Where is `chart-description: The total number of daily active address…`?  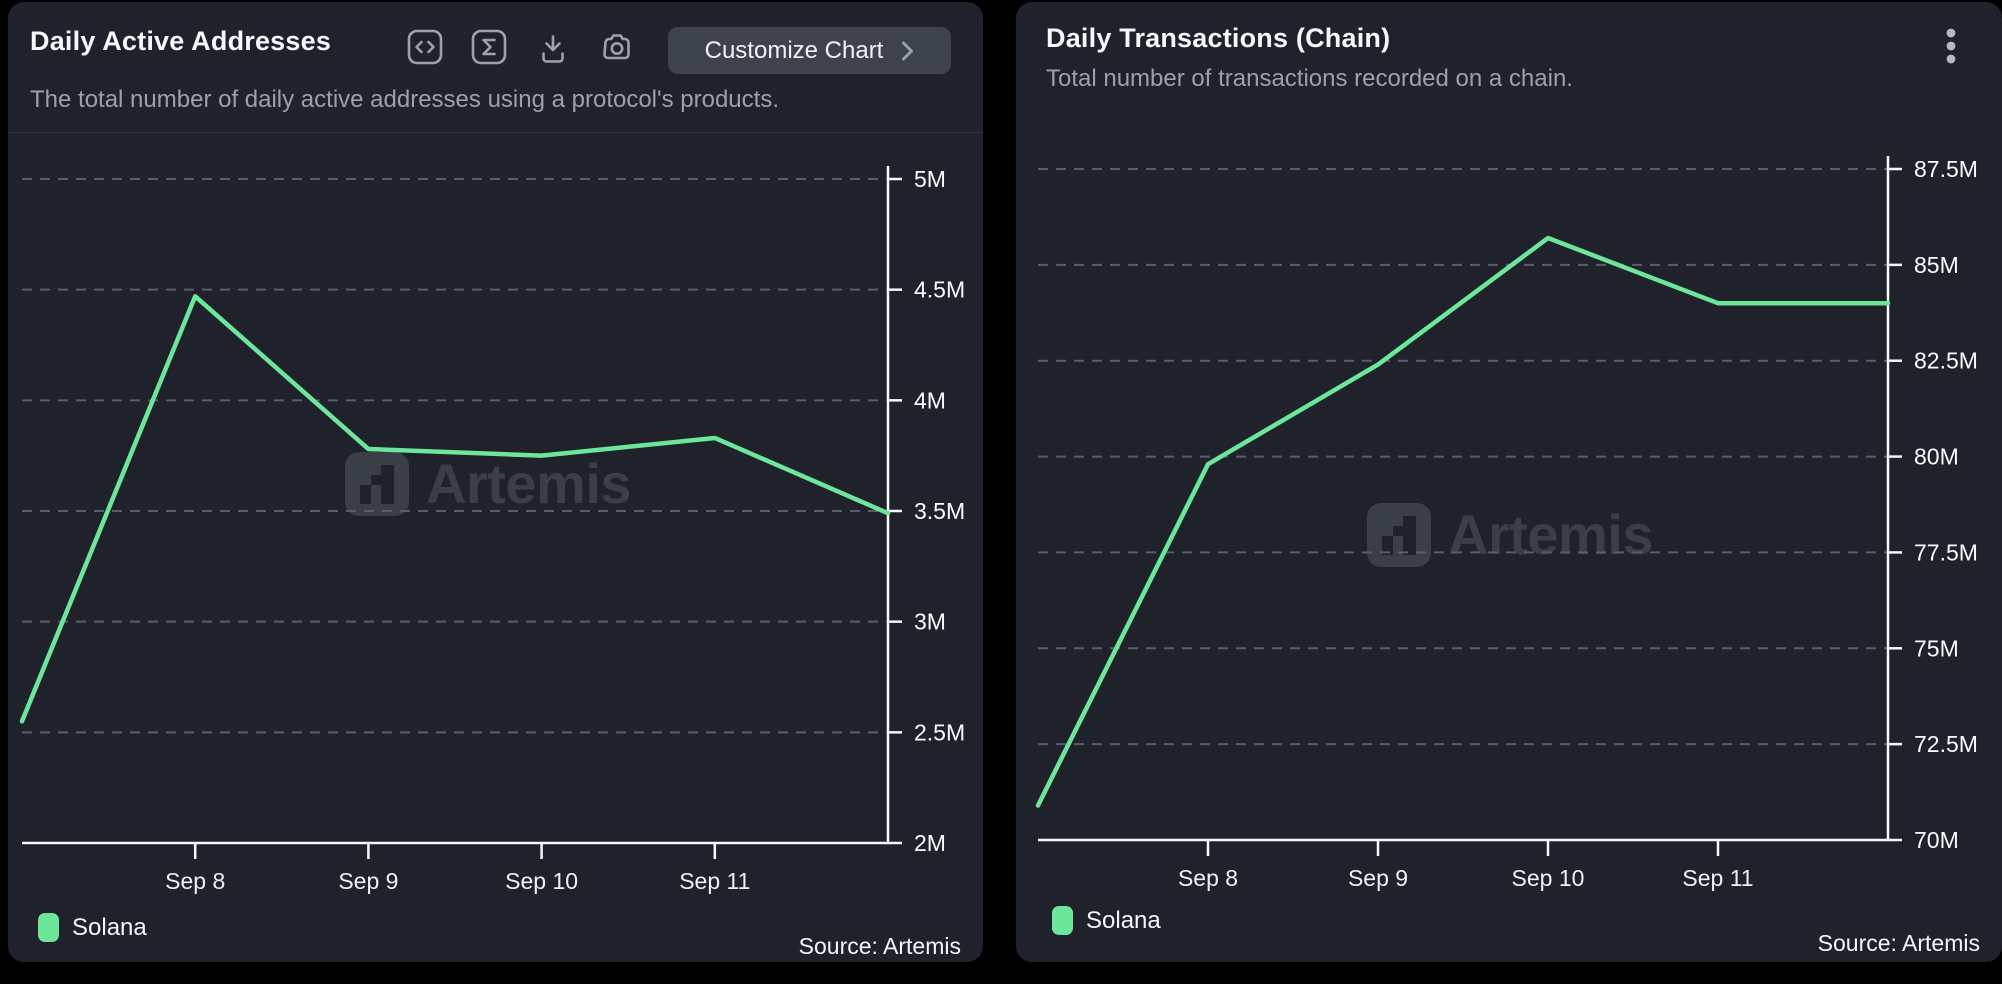 chart-description: The total number of daily active address… is located at coordinates (404, 99).